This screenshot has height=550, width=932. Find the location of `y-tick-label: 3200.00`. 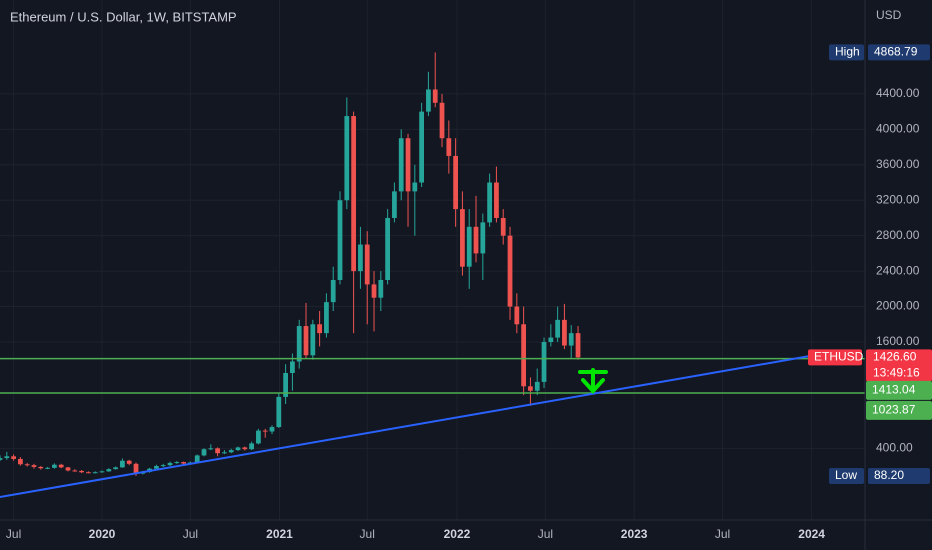

y-tick-label: 3200.00 is located at coordinates (898, 199).